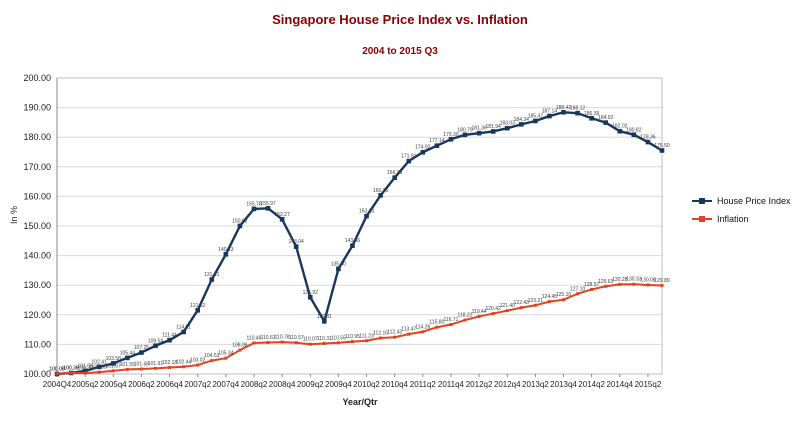 Image resolution: width=800 pixels, height=425 pixels. Describe the element at coordinates (450, 320) in the screenshot. I see `svg-text: 116.71` at that location.